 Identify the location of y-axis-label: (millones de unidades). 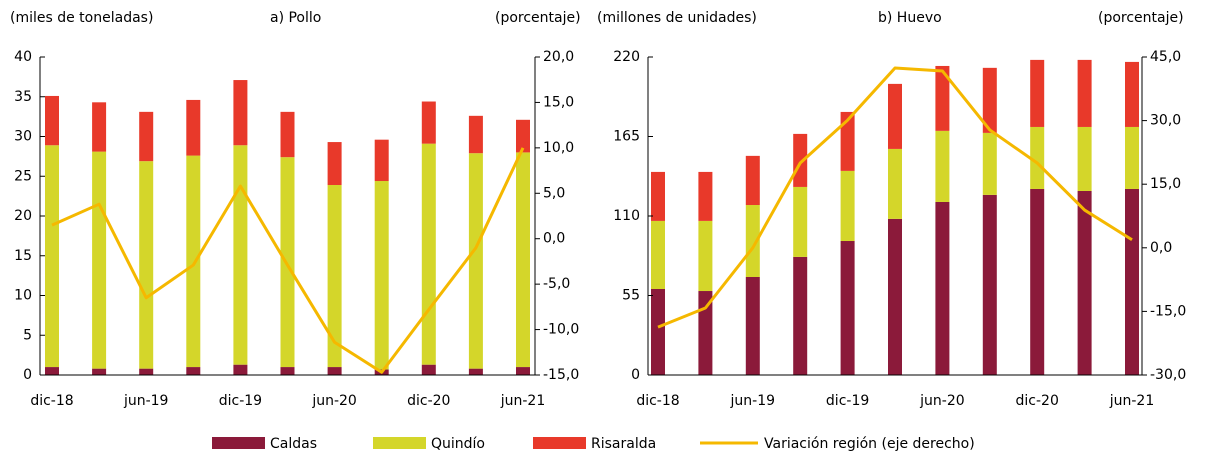
(677, 18).